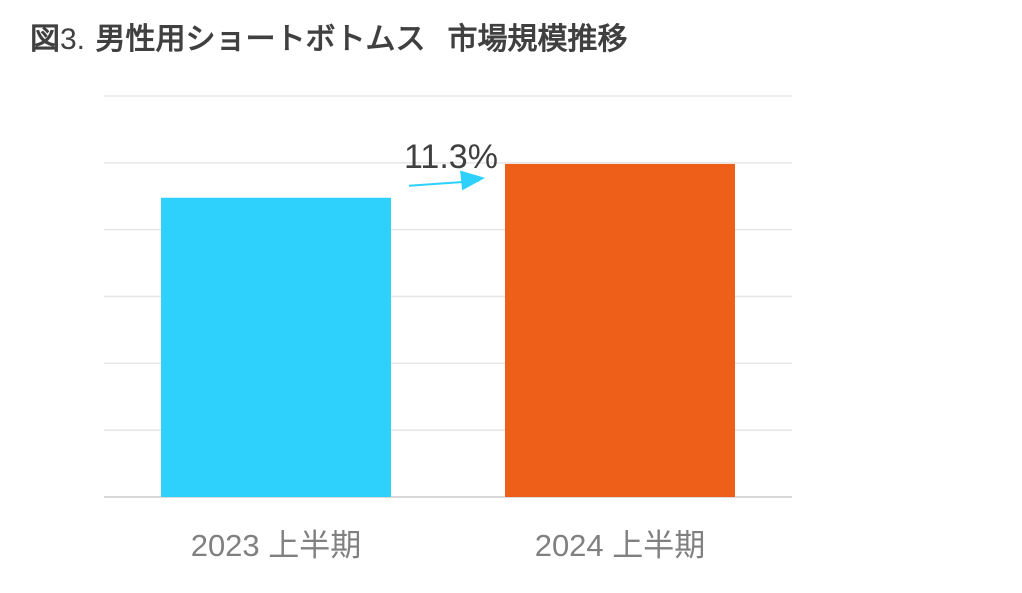 The width and height of the screenshot is (1022, 593). I want to click on title-main: 男性用ショートボトムス, so click(260, 39).